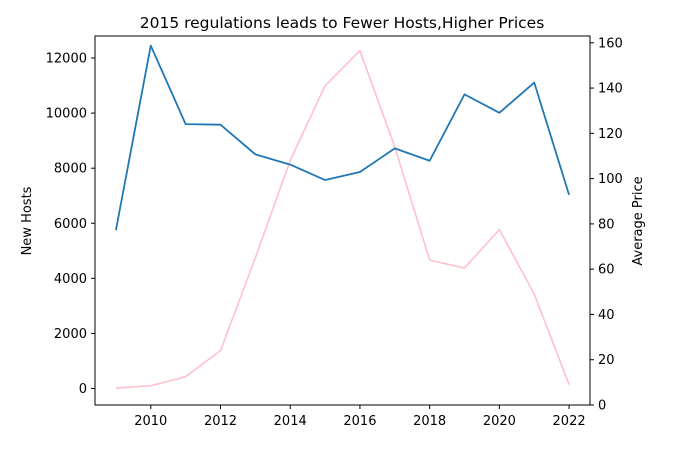  Describe the element at coordinates (83, 389) in the screenshot. I see `y-left-tick-label: 0` at that location.